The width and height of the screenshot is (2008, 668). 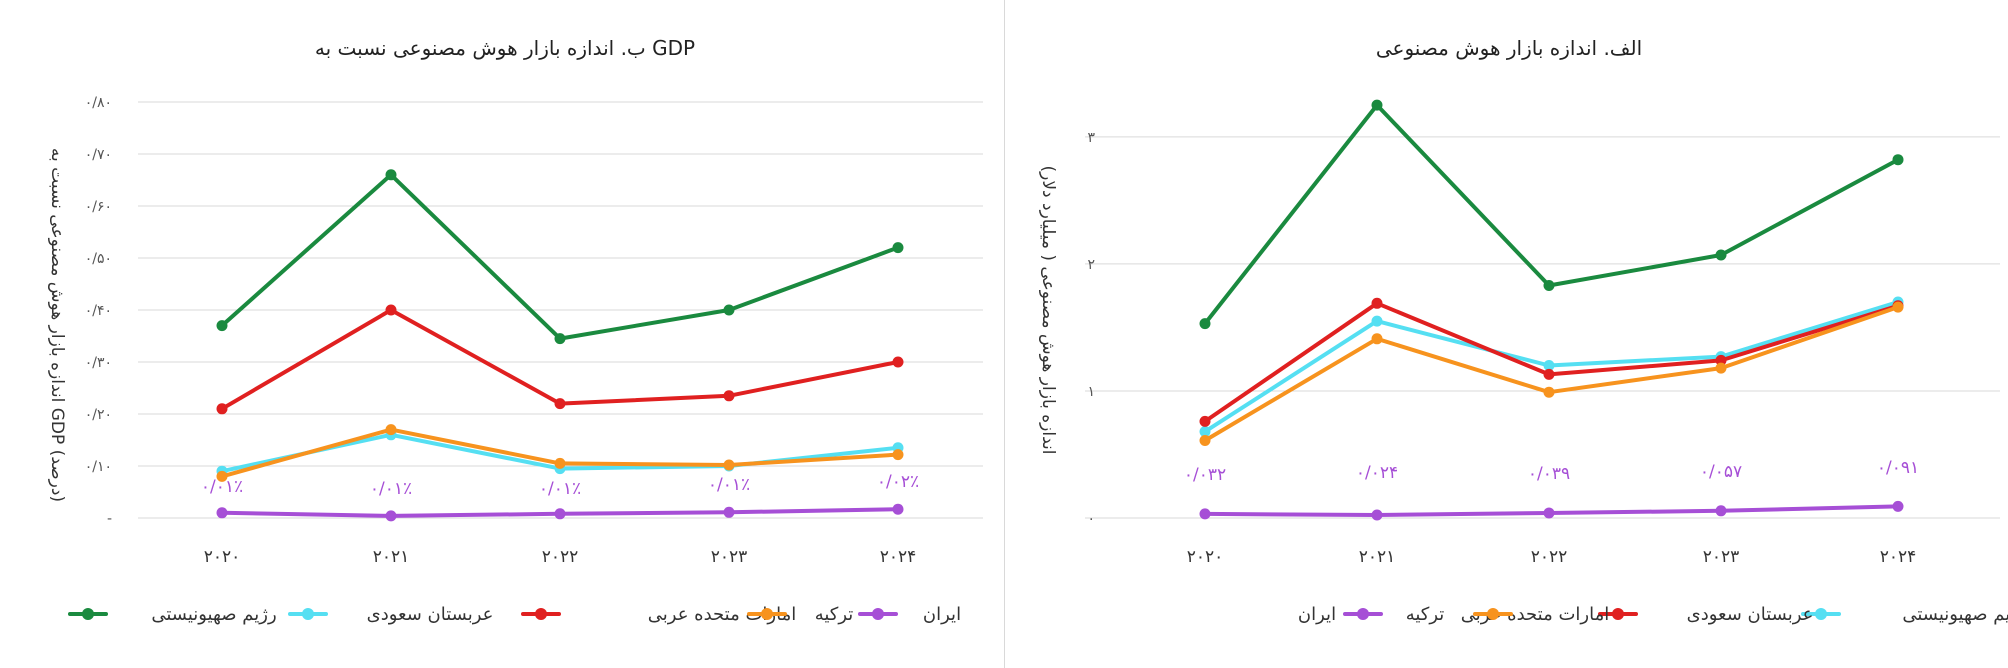 What do you see at coordinates (98, 103) in the screenshot?
I see `y-tick-label: ۰/۸۰` at bounding box center [98, 103].